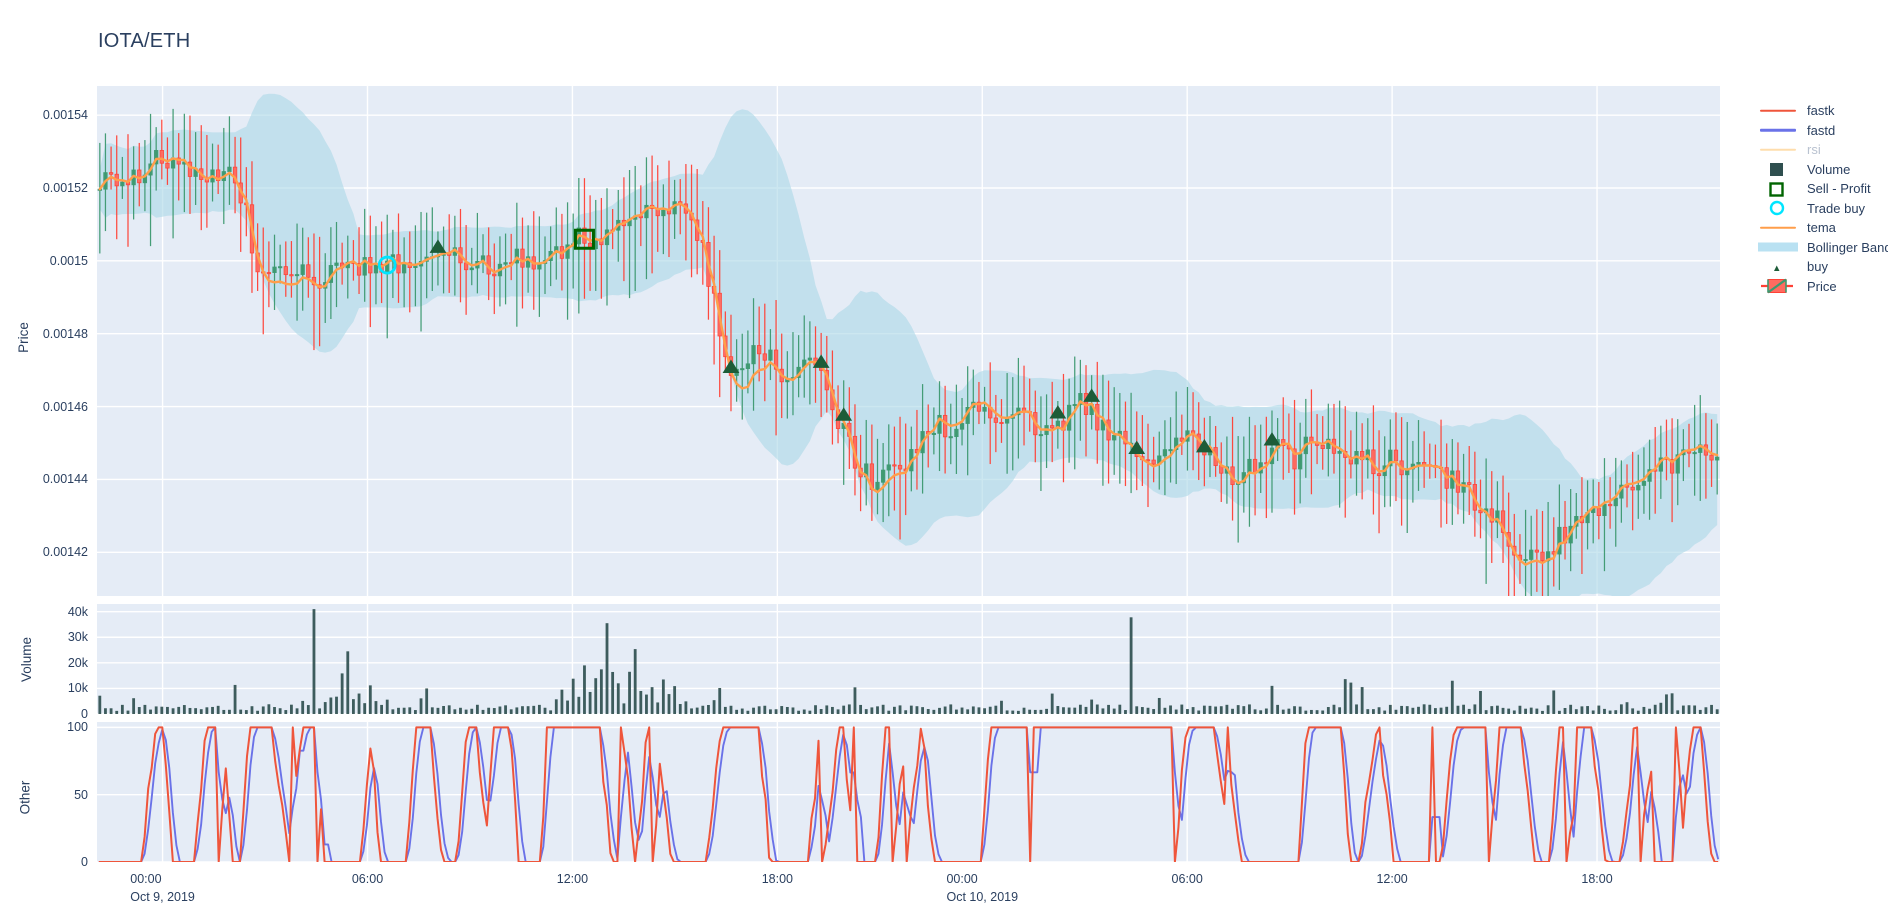  What do you see at coordinates (162, 888) in the screenshot?
I see `x-axis-tick: 00:00 Oct 9, 2019` at bounding box center [162, 888].